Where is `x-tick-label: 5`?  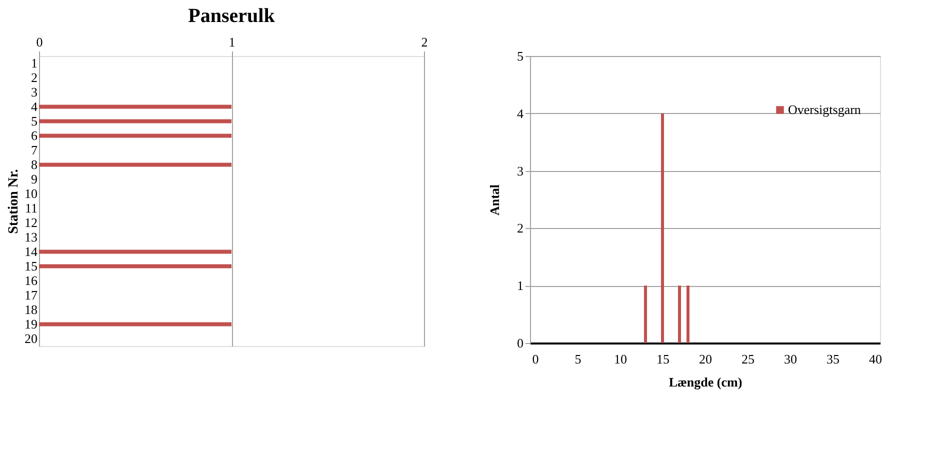 x-tick-label: 5 is located at coordinates (578, 359).